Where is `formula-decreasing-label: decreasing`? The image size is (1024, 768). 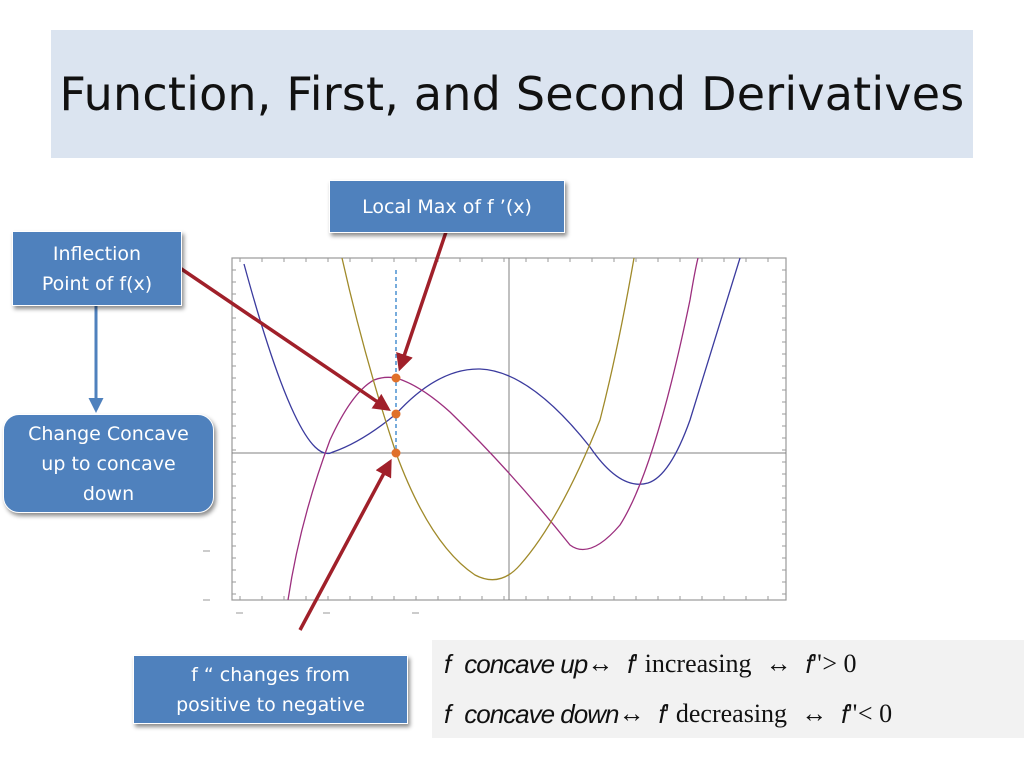
formula-decreasing-label: decreasing is located at coordinates (731, 713).